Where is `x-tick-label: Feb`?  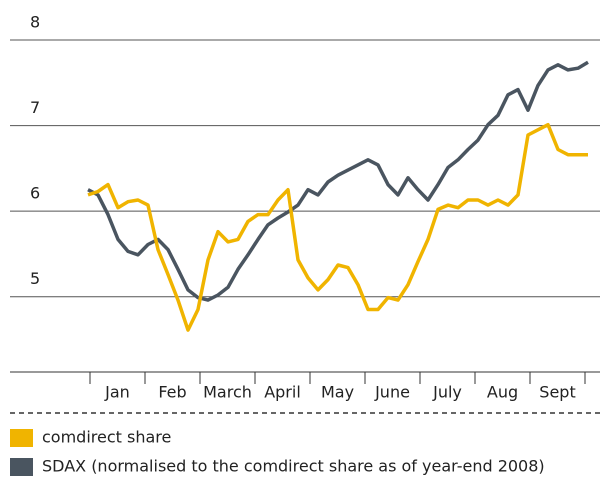 x-tick-label: Feb is located at coordinates (172, 392).